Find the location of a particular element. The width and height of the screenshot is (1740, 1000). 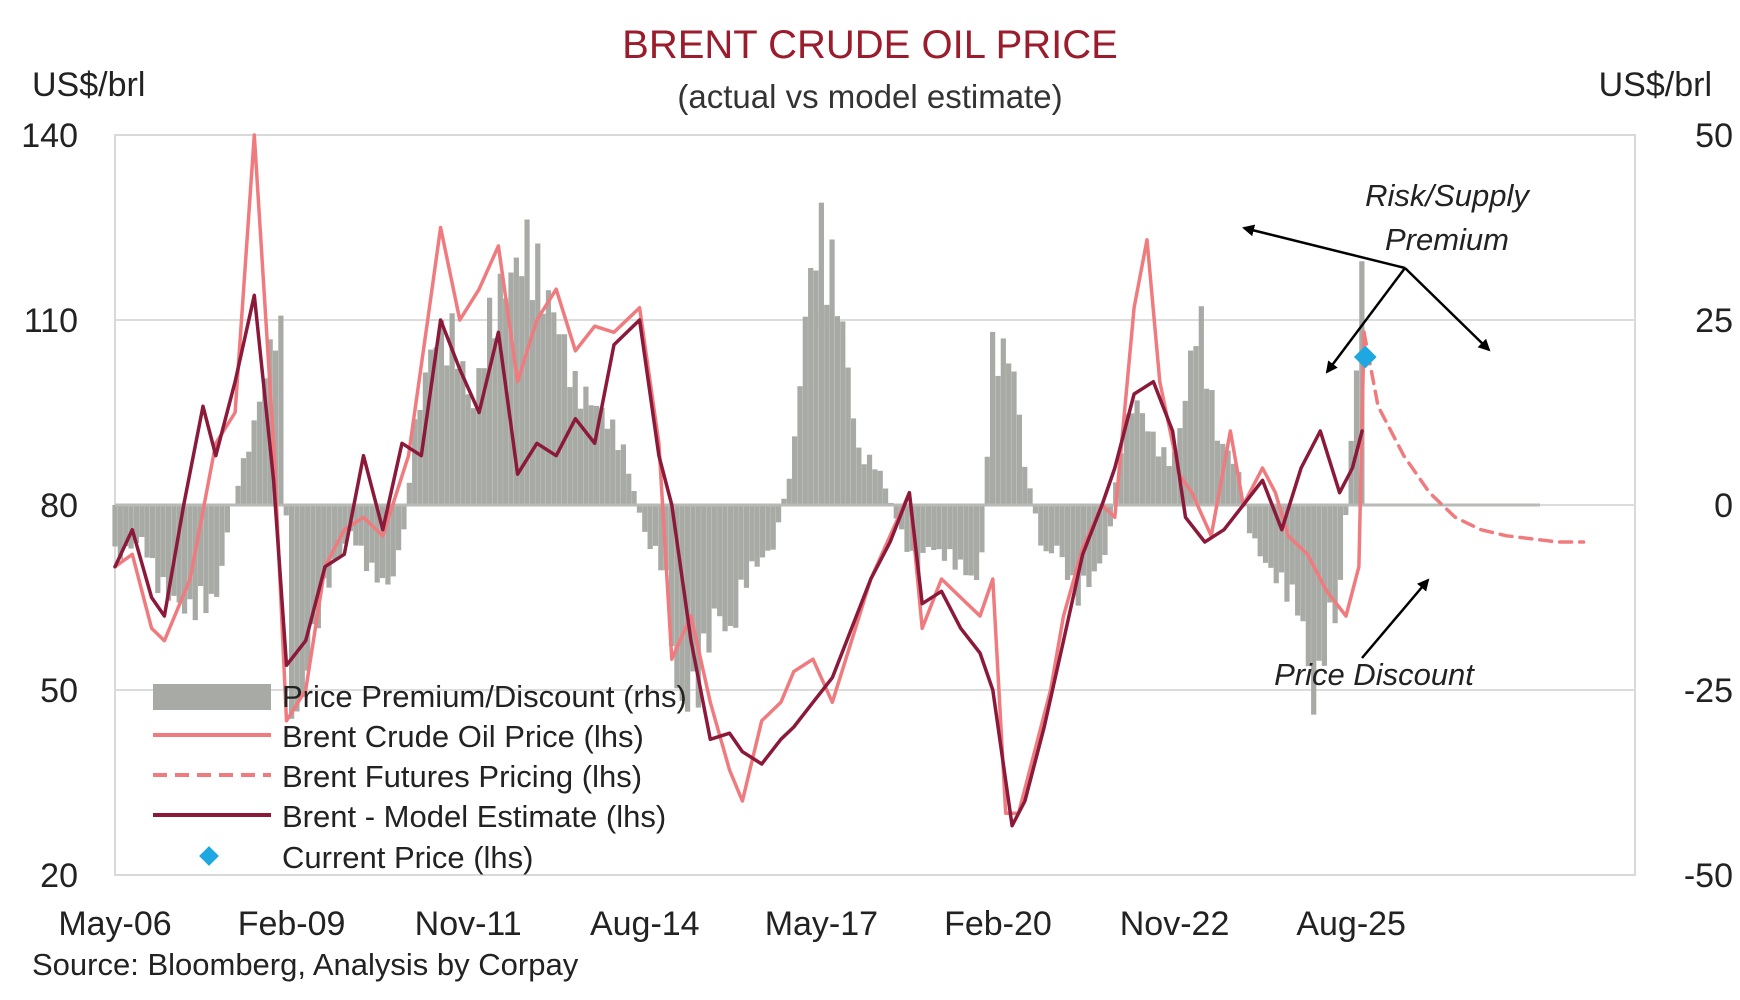

legend-label: Price Premium/Discount (rhs) is located at coordinates (484, 696).